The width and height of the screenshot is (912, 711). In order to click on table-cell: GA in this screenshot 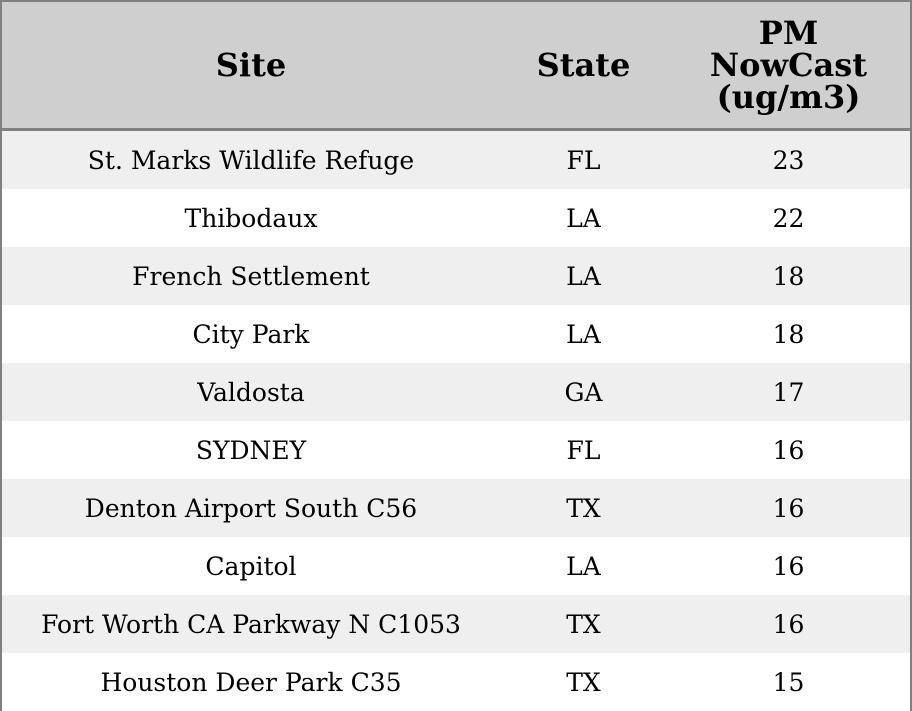, I will do `click(583, 392)`.